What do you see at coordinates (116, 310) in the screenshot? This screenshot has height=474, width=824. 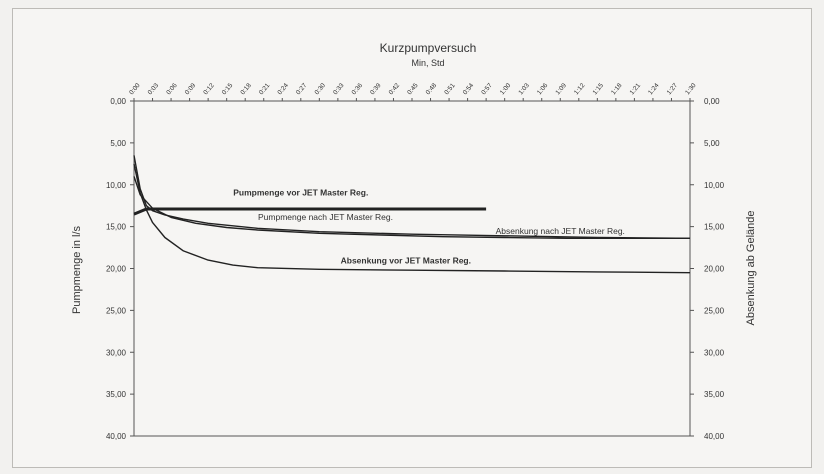 I see `y-tick-left-label: 25,00` at bounding box center [116, 310].